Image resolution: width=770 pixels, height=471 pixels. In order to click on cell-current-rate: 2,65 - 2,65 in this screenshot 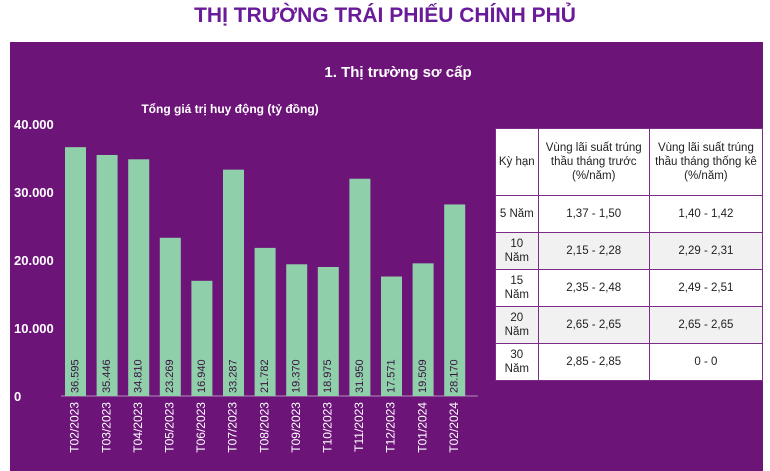, I will do `click(706, 325)`.